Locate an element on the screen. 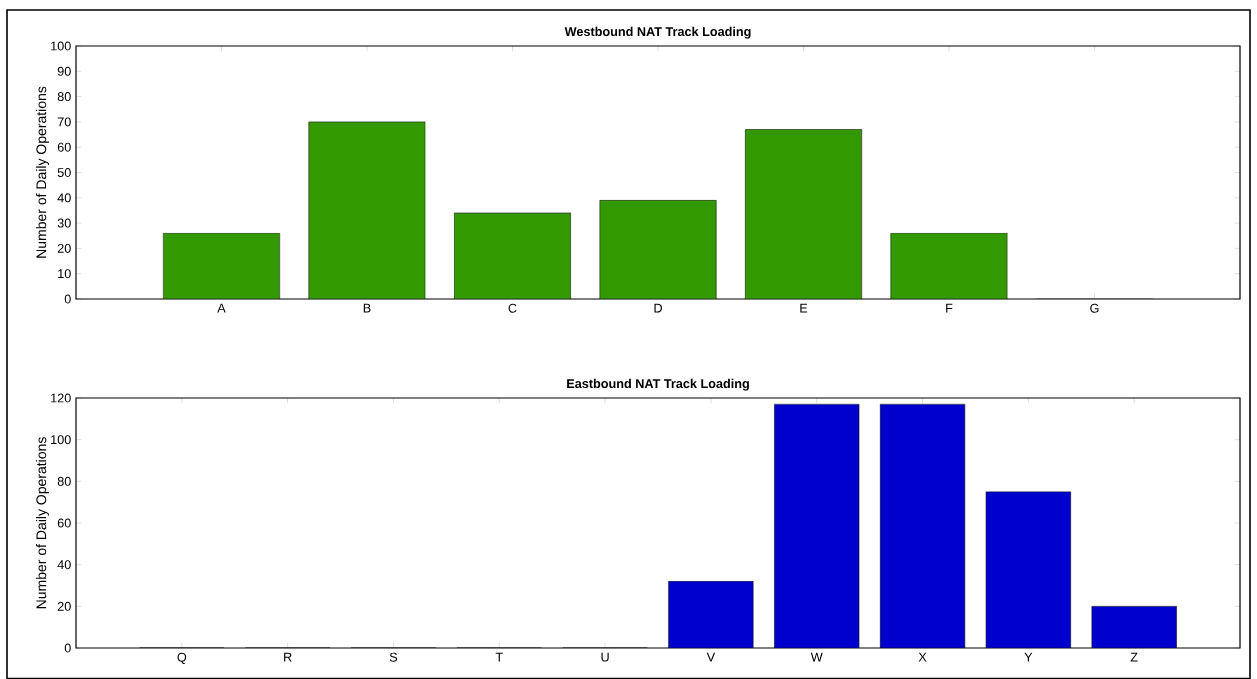 Image resolution: width=1257 pixels, height=679 pixels. y-tick-label: 90 is located at coordinates (64, 71).